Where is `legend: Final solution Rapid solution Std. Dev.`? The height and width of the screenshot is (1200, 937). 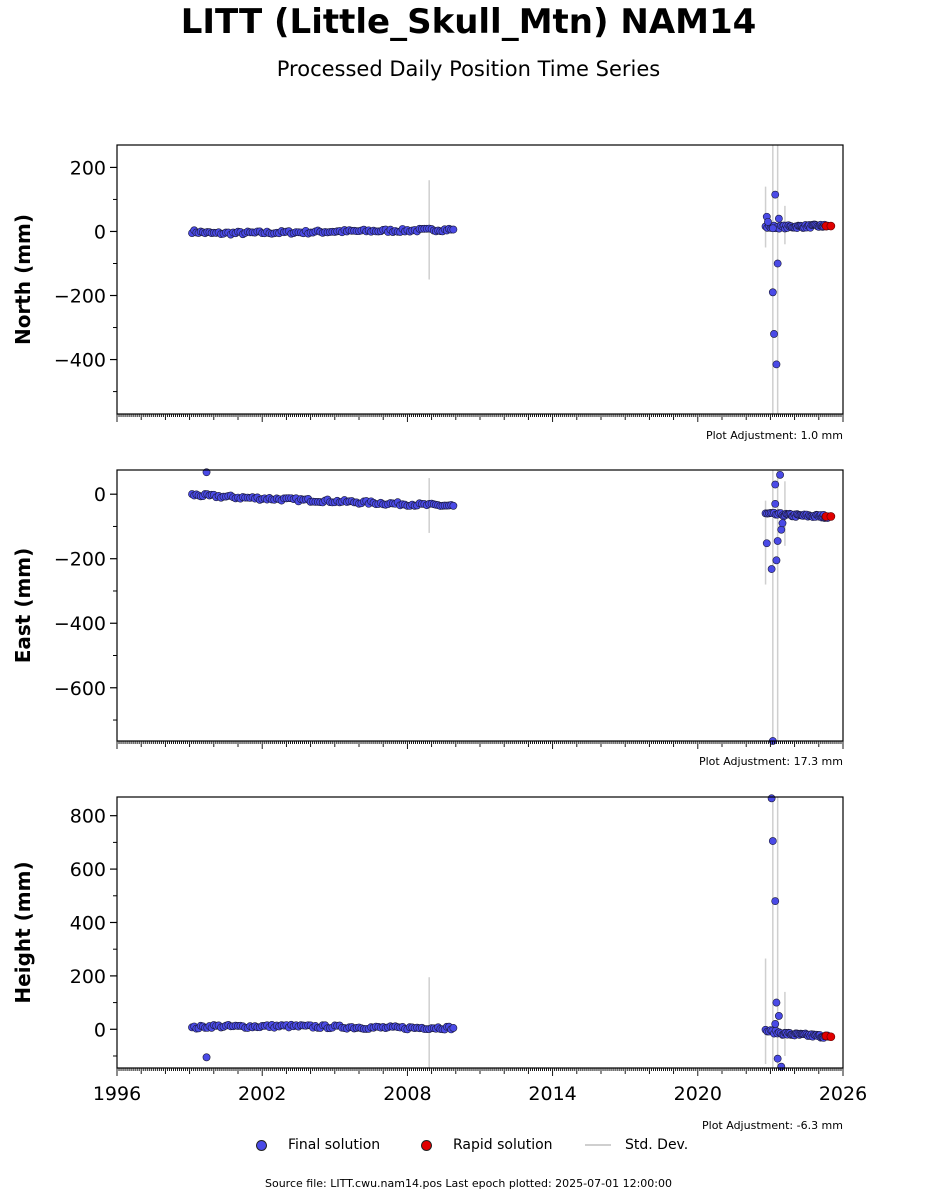 legend: Final solution Rapid solution Std. Dev. is located at coordinates (468, 1148).